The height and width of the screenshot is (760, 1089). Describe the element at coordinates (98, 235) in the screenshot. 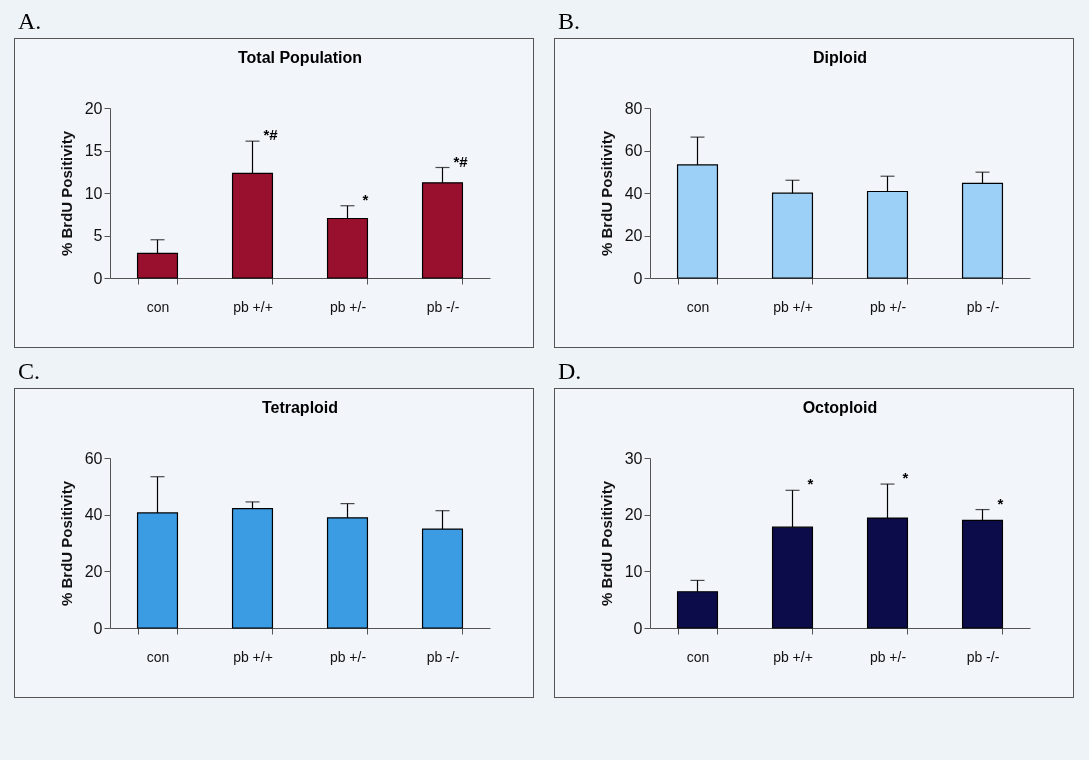

I see `y-tick-label: 5` at that location.